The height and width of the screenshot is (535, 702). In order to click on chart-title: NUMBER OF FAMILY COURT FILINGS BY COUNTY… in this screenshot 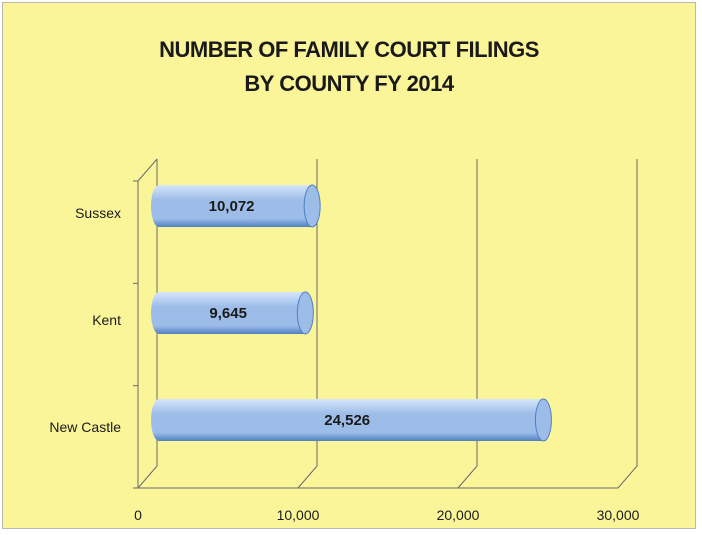, I will do `click(349, 67)`.